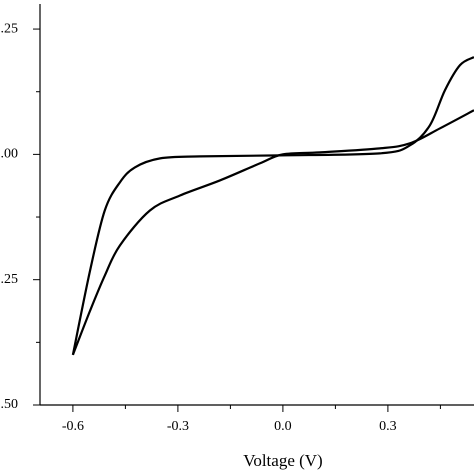 The height and width of the screenshot is (474, 474). I want to click on x-tick-label: 0.3, so click(388, 426).